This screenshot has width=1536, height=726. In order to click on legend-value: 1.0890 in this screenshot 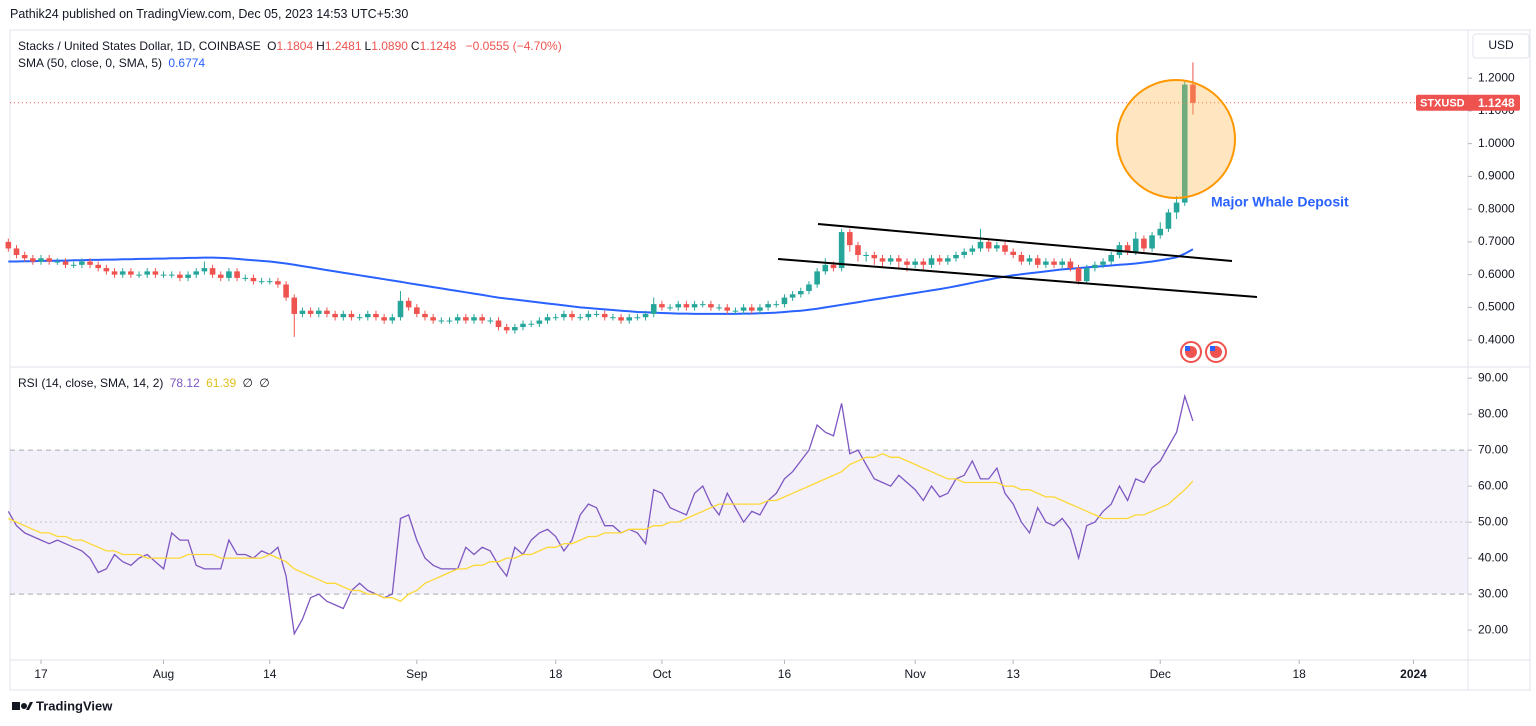, I will do `click(389, 46)`.